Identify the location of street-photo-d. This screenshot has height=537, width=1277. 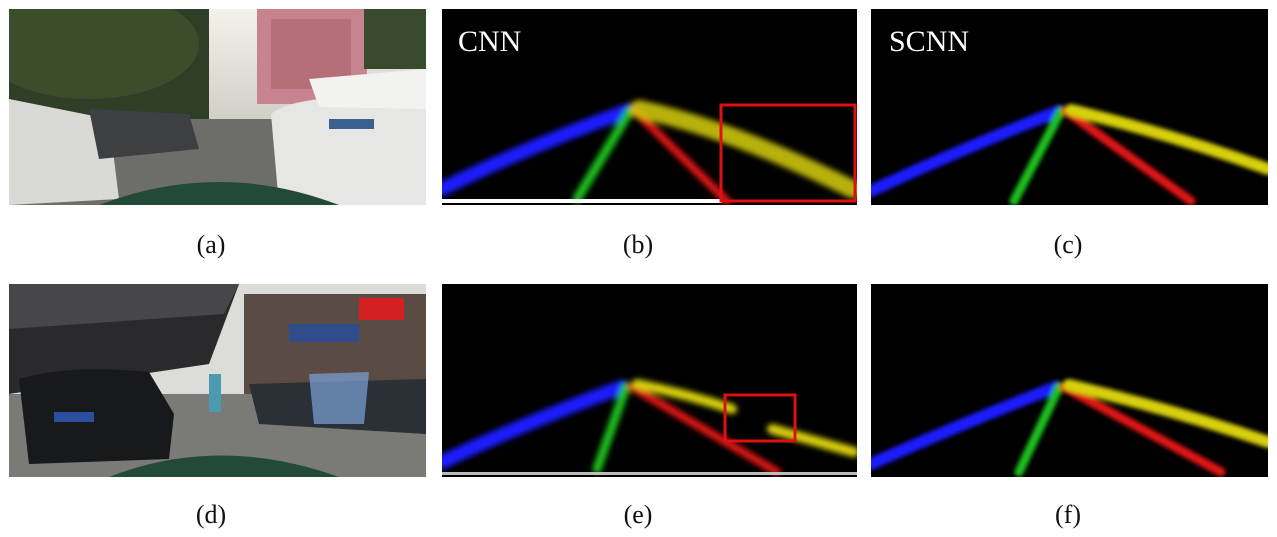
(217, 380).